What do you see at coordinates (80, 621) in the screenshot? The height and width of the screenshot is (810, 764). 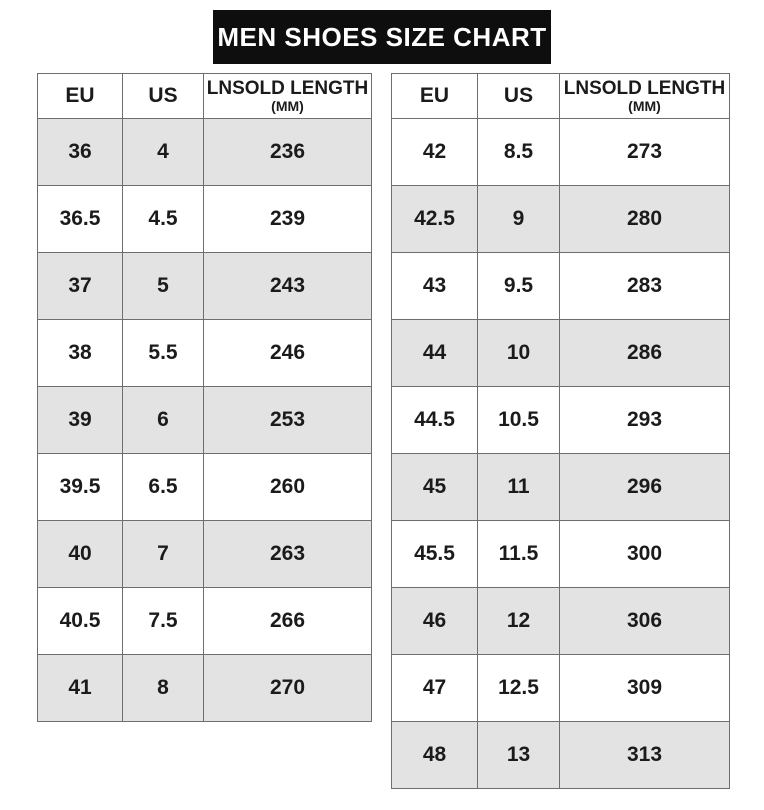 I see `cell-eu: 40.5` at bounding box center [80, 621].